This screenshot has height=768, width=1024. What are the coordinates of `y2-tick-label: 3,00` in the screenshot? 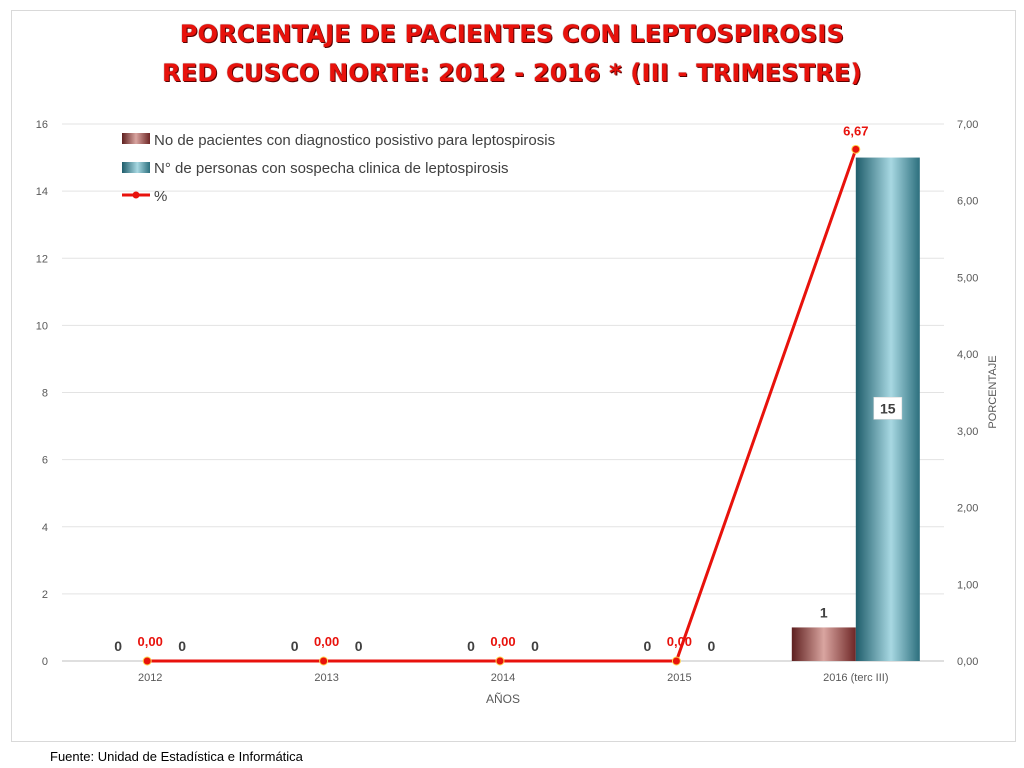 It's located at (967, 432).